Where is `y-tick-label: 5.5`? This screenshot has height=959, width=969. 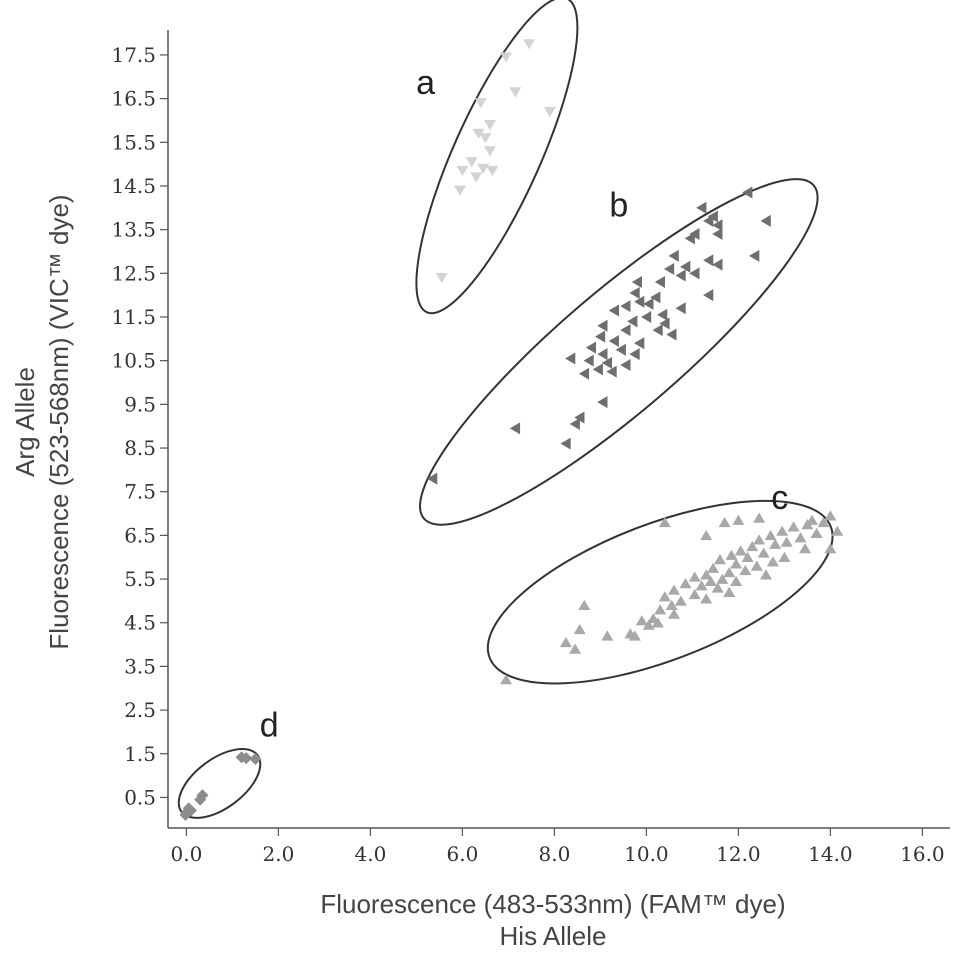
y-tick-label: 5.5 is located at coordinates (140, 579).